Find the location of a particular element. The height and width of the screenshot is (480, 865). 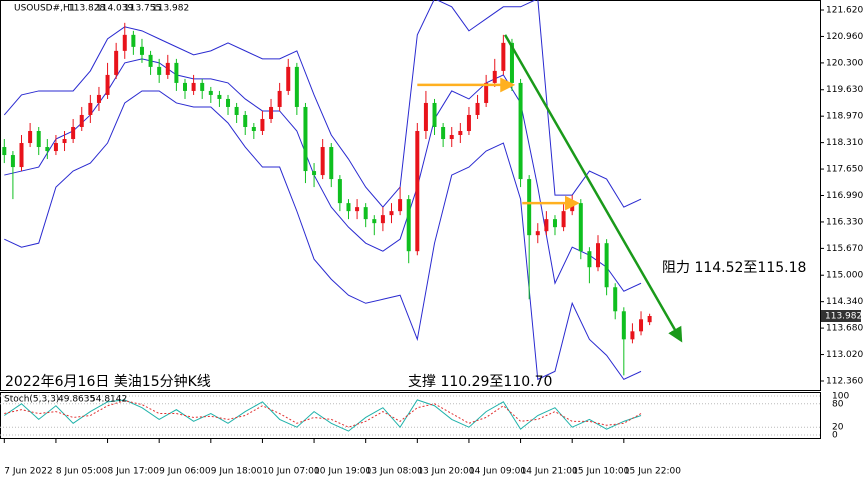

last-high: 114.039 is located at coordinates (114, 9).